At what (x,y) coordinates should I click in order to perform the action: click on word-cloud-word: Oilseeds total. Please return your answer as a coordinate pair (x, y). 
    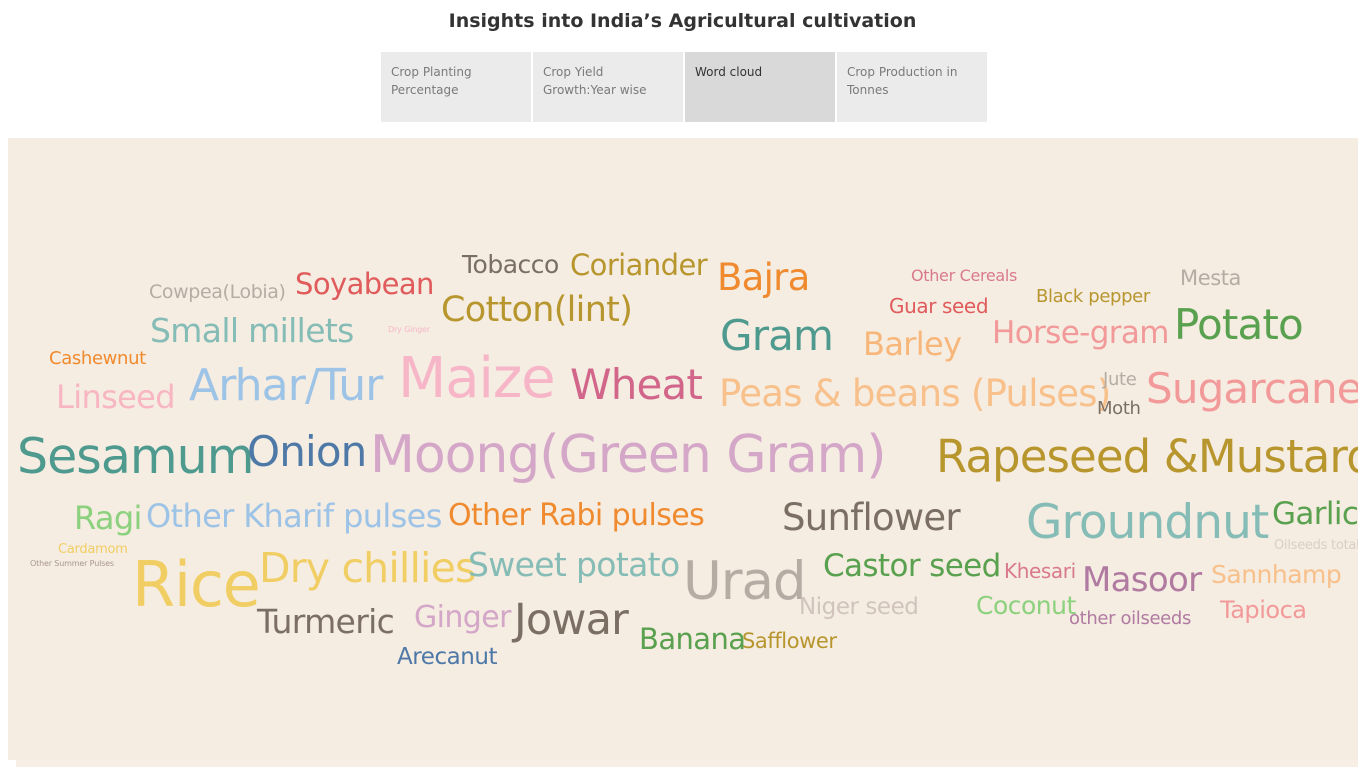
    Looking at the image, I should click on (1316, 545).